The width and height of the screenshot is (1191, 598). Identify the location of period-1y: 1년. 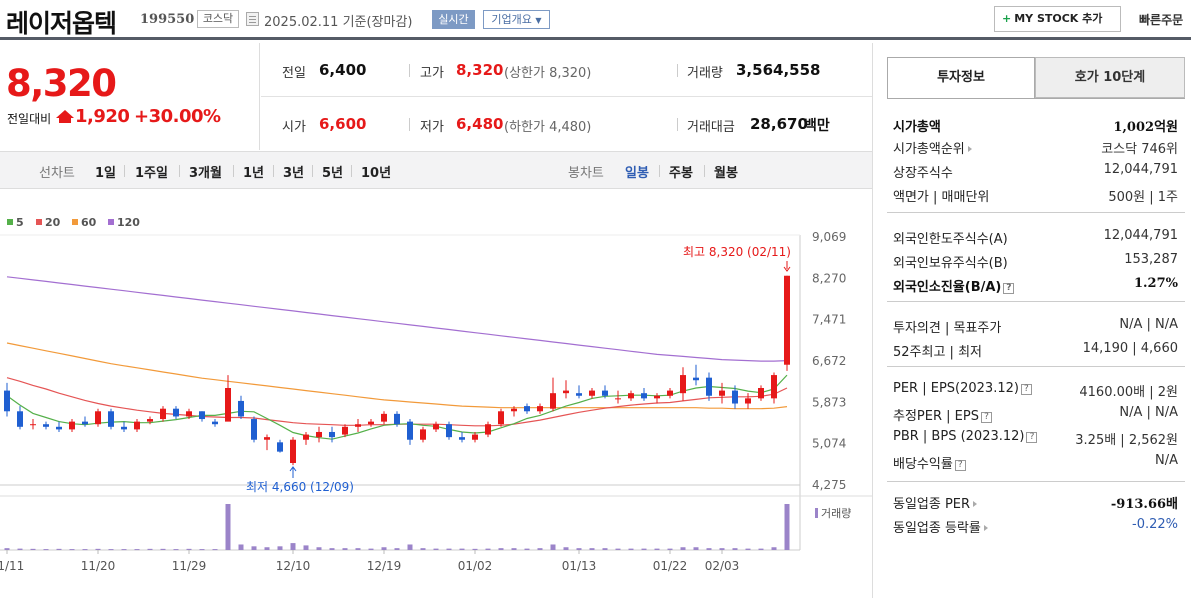
(254, 173).